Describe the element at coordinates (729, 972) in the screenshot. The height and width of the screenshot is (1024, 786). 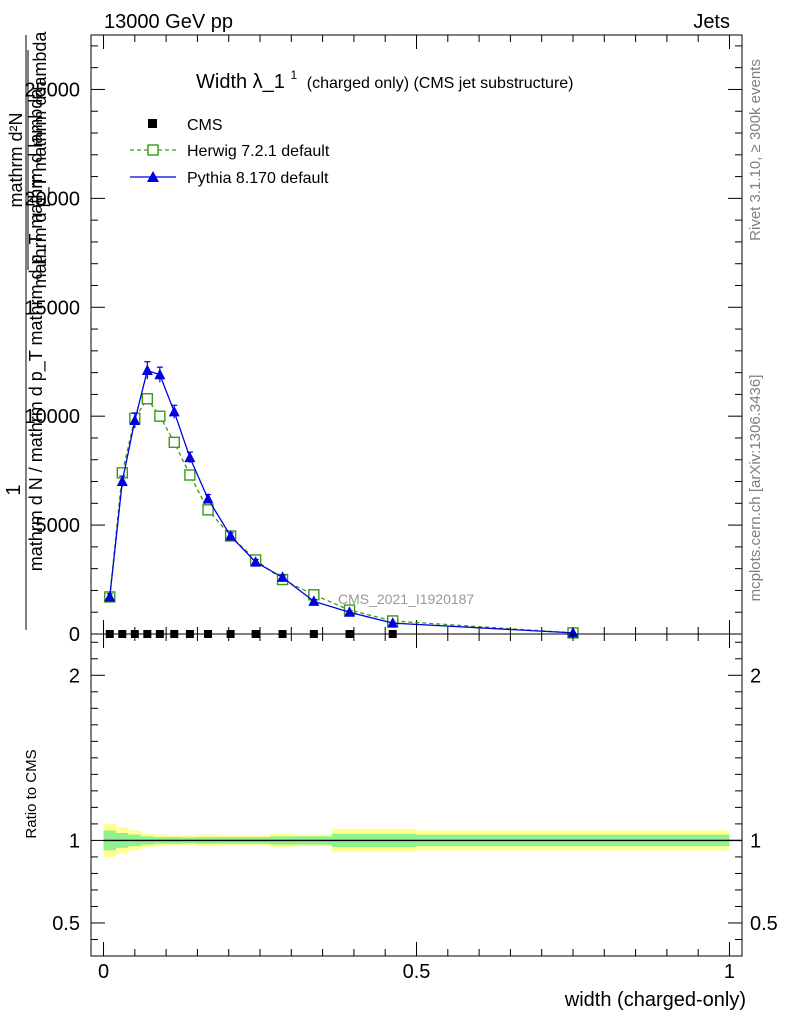
I see `x-tick-label: 1` at that location.